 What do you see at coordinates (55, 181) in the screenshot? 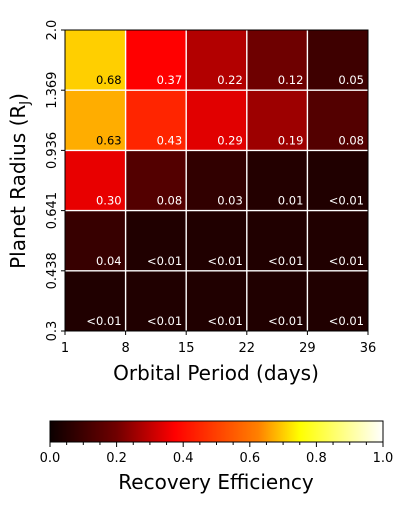
I see `y-axis-ticks: 0.3 0.438 0.641 0.936 1.369 2.0` at bounding box center [55, 181].